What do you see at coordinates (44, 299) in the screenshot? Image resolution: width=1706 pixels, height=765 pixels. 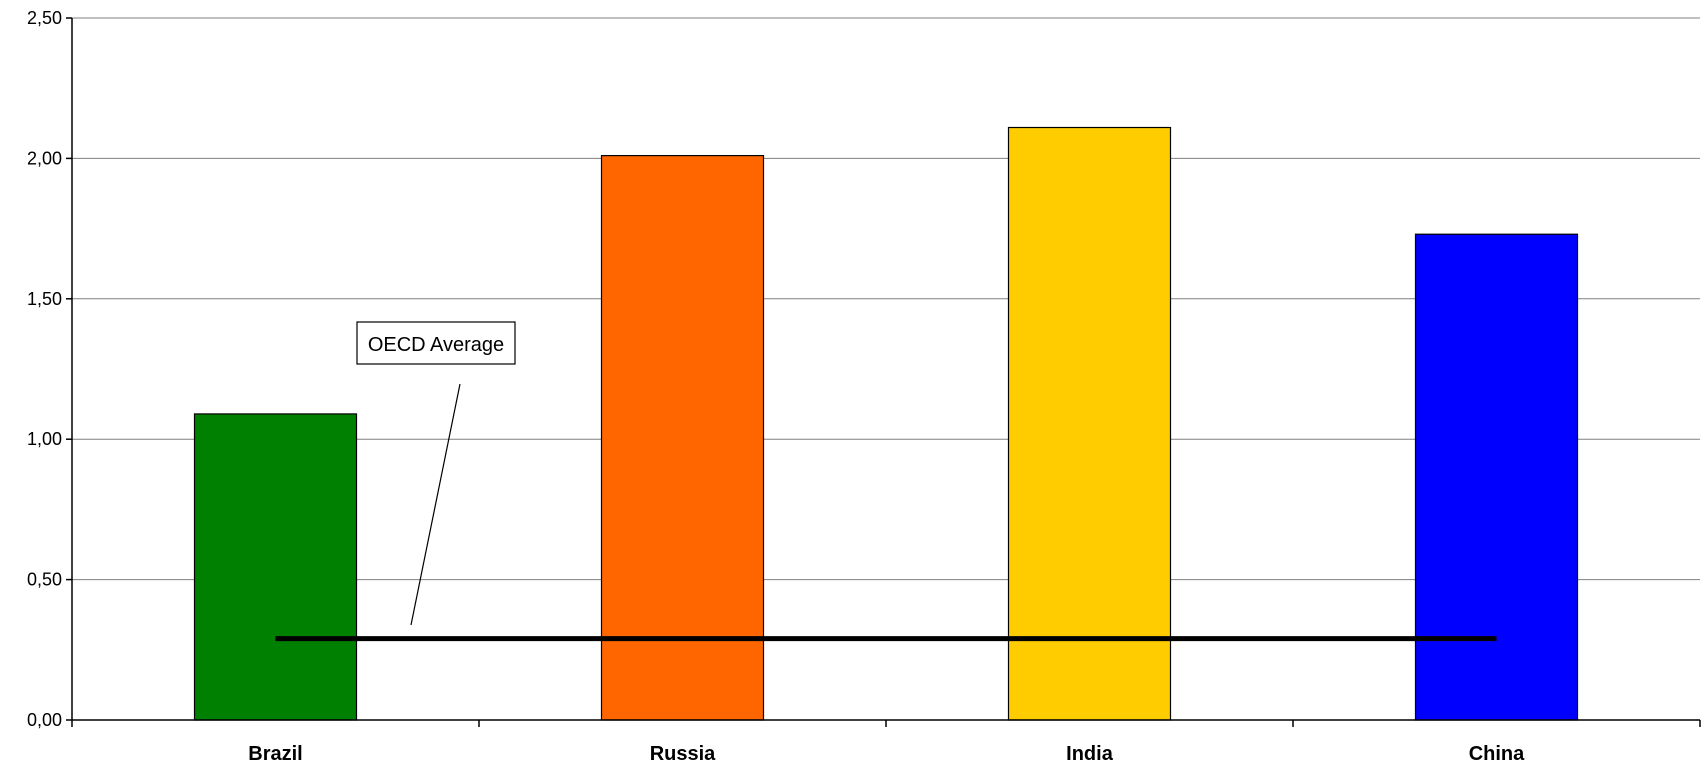 I see `y-tick-label: 1,50` at bounding box center [44, 299].